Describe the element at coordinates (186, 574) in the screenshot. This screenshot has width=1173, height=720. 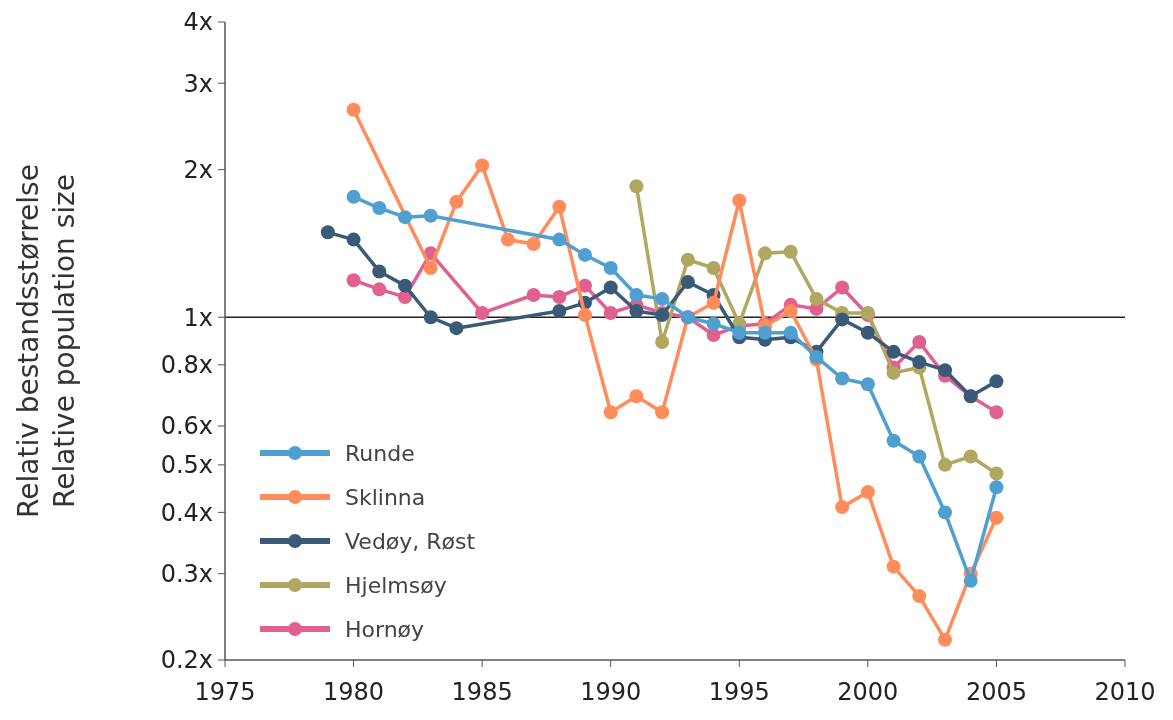
I see `y-tick-label: 0.3x` at that location.